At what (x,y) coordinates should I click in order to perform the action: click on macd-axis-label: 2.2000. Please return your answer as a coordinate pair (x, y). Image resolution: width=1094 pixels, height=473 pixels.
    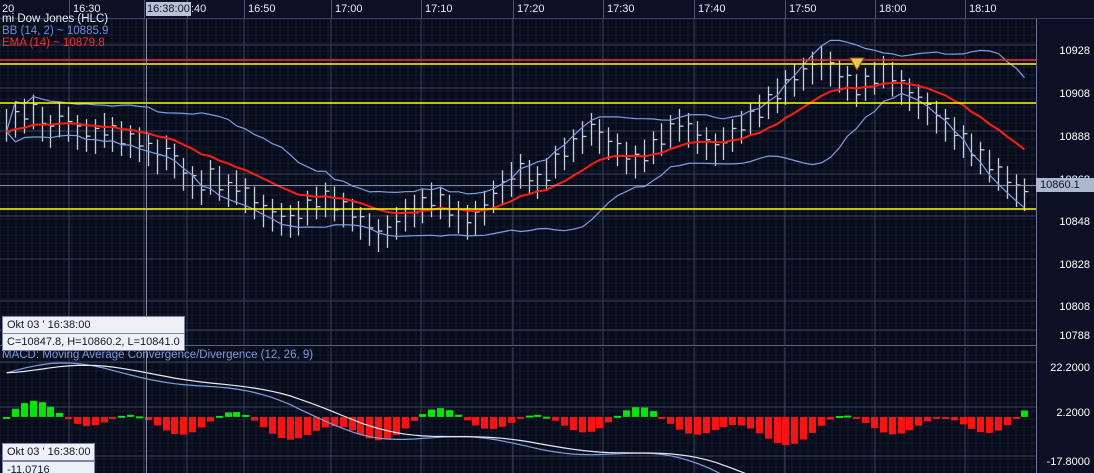
    Looking at the image, I should click on (1073, 413).